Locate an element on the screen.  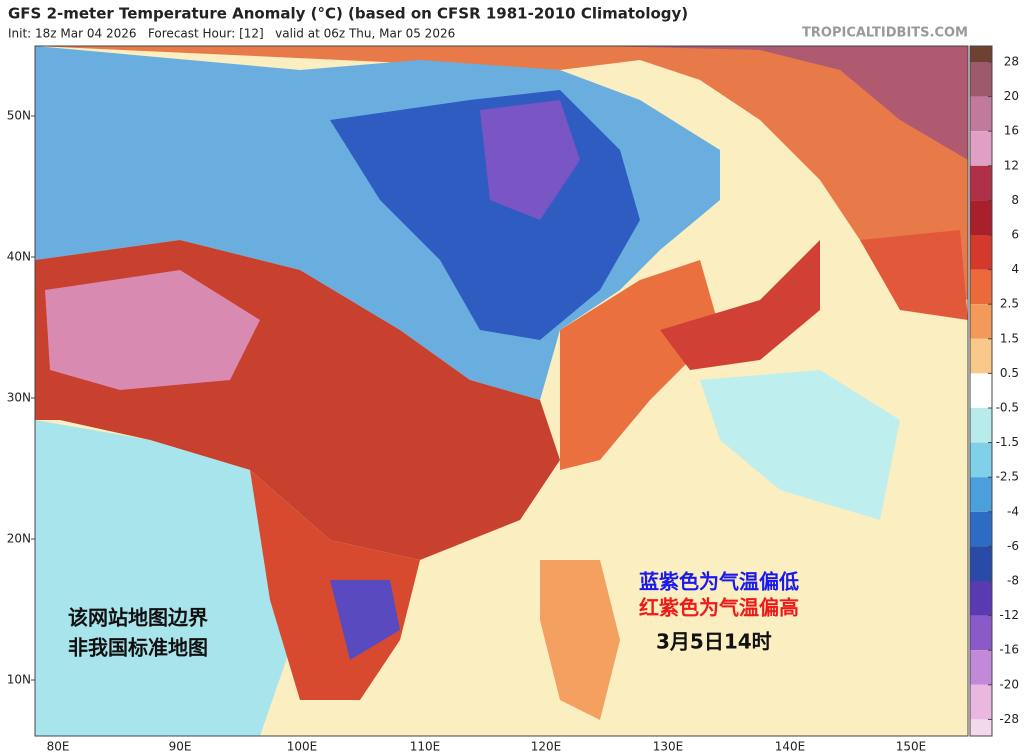
colorbar-label: -2.5 is located at coordinates (1007, 477).